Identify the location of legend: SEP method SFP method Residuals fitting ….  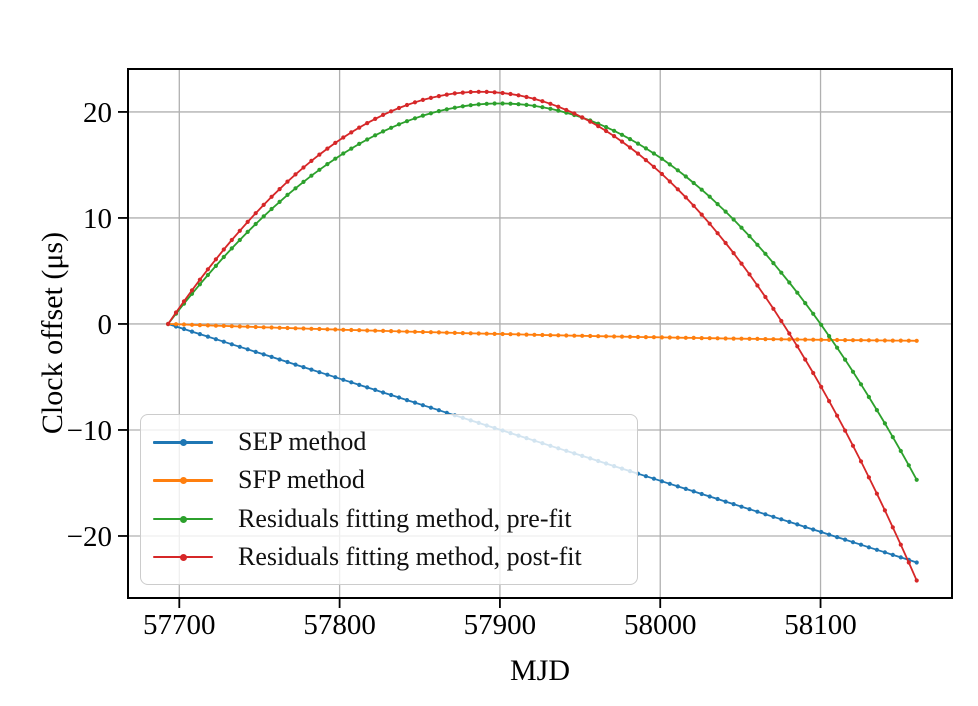
(389, 499).